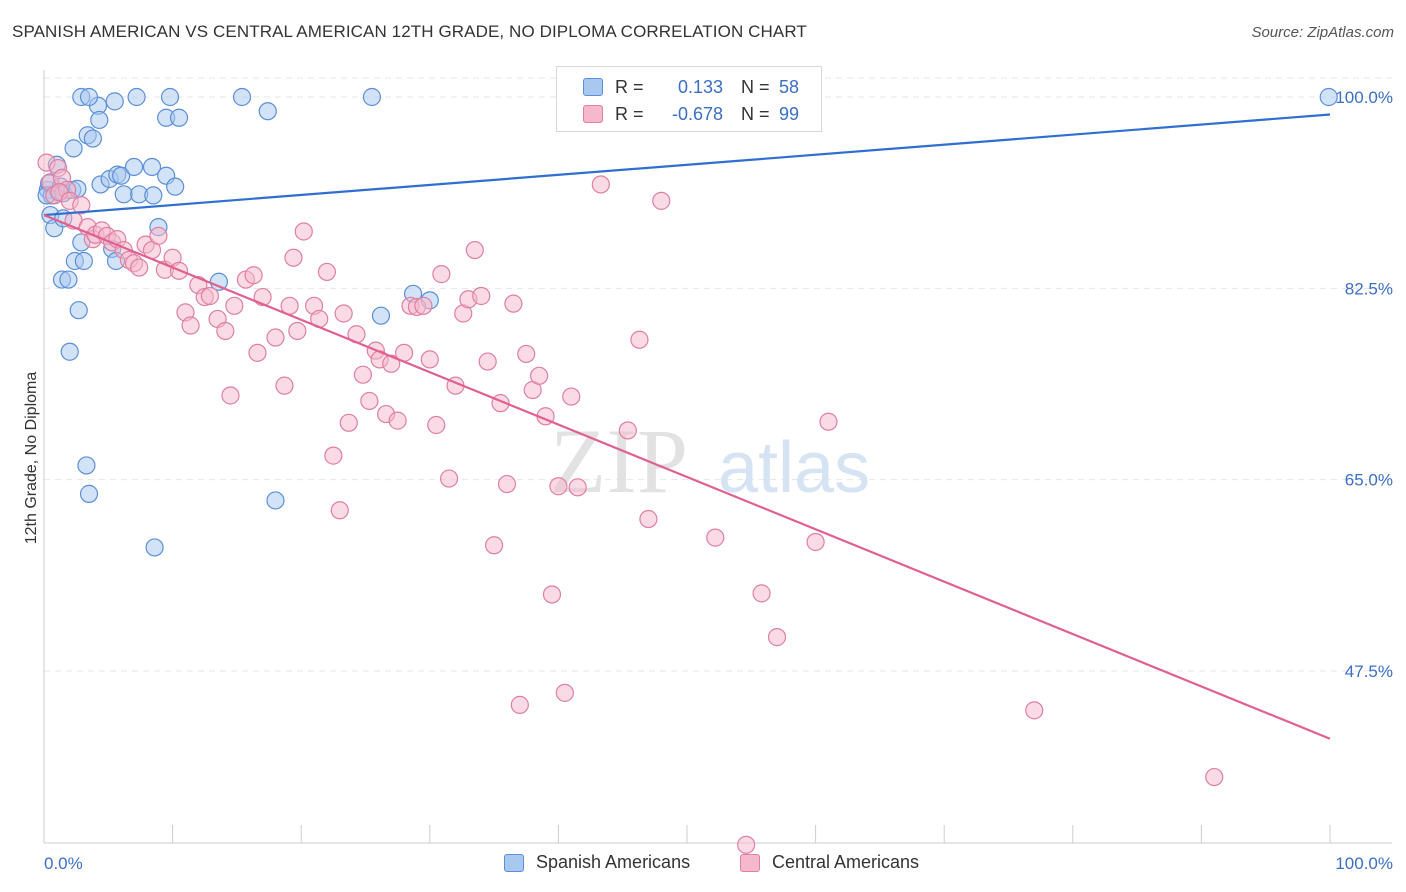 Image resolution: width=1406 pixels, height=892 pixels. Describe the element at coordinates (794, 468) in the screenshot. I see `watermark-atlas: atlas` at that location.